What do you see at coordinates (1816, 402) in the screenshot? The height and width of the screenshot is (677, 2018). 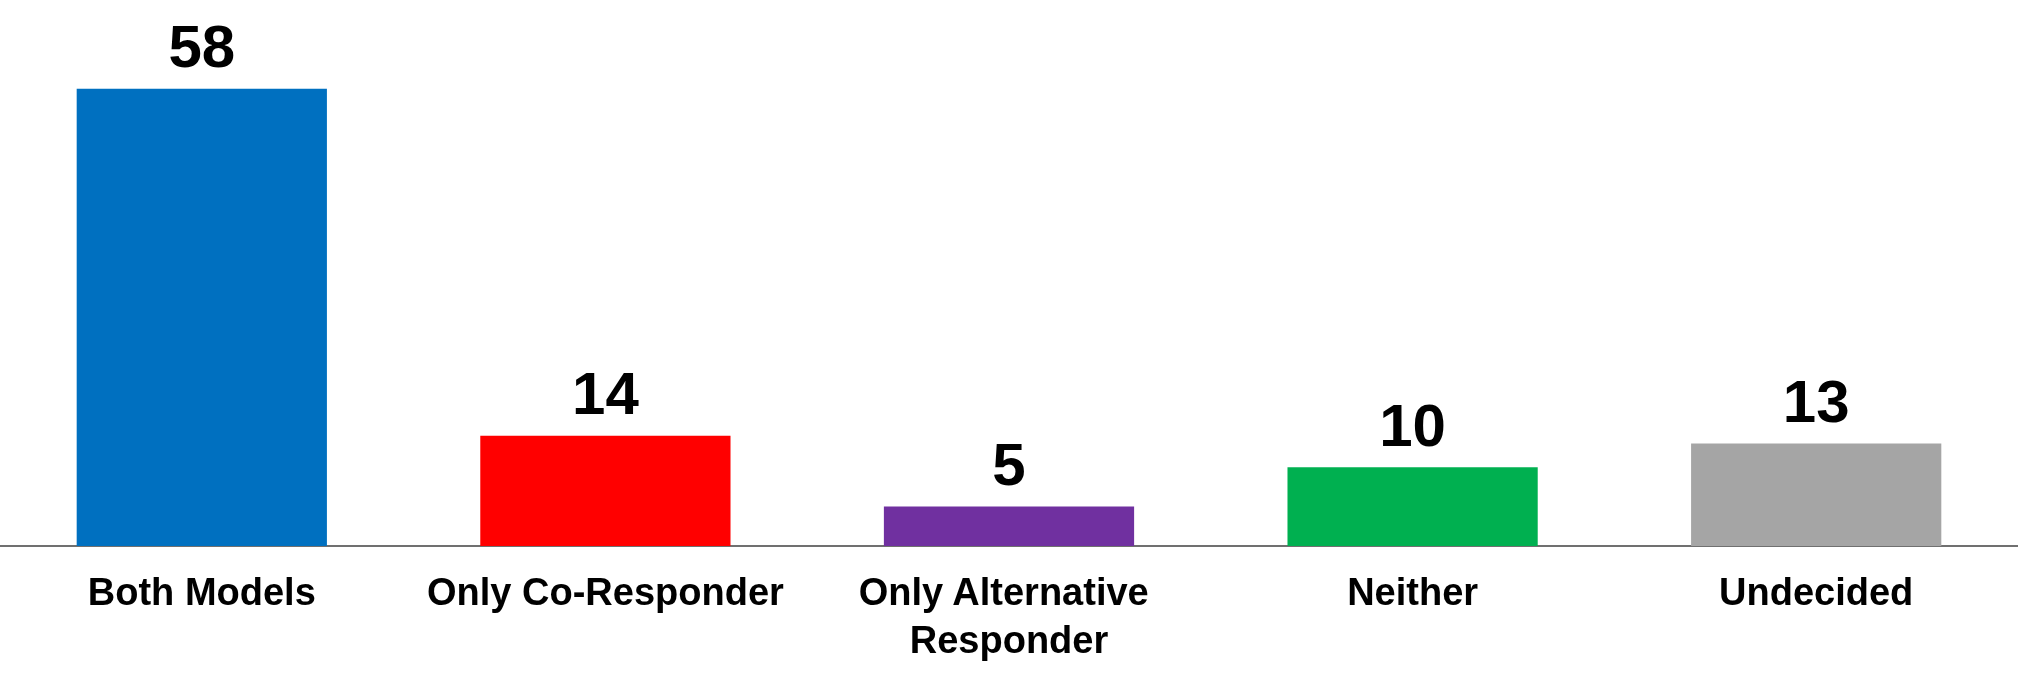 I see `data-label: 13` at bounding box center [1816, 402].